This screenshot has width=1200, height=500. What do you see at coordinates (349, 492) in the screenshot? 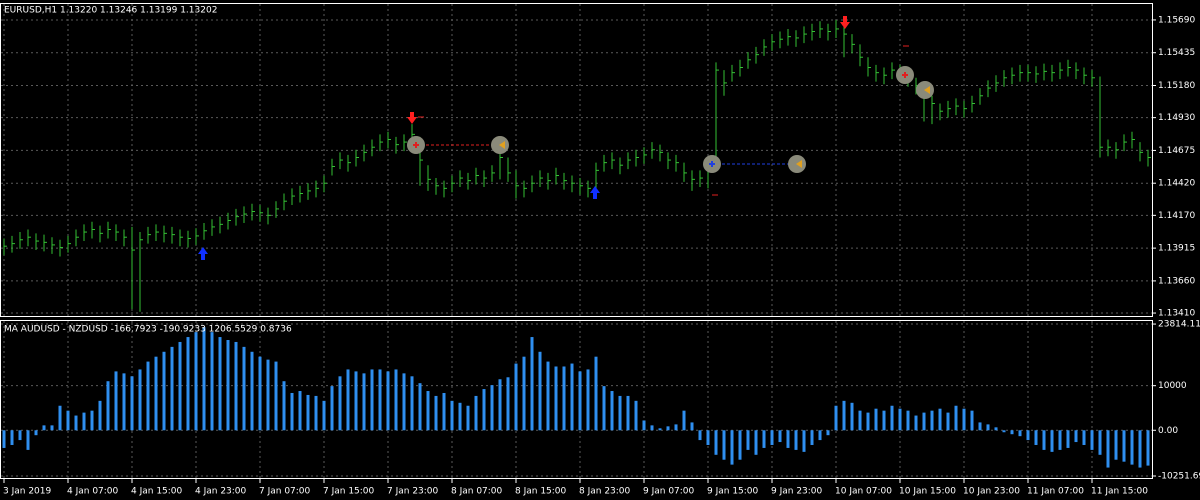
I see `x-tick-label: 7 Jan 15:00` at bounding box center [349, 492].